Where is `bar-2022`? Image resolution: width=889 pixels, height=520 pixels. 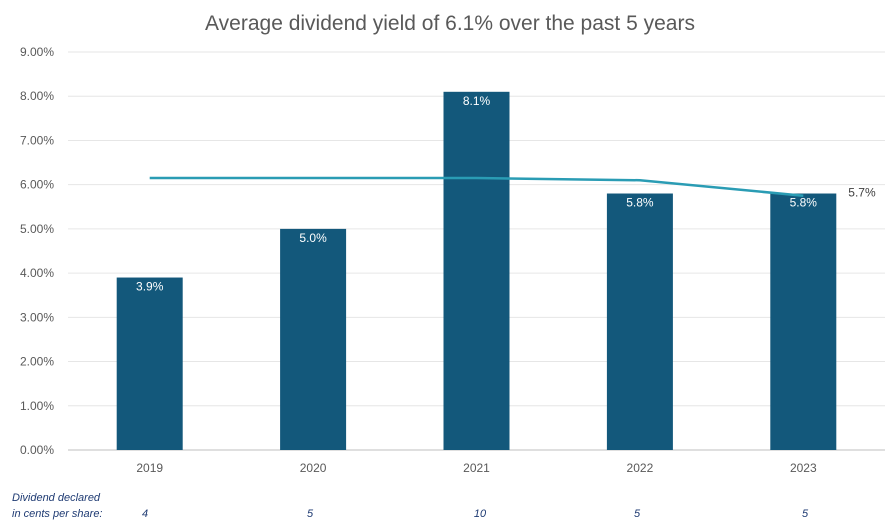
bar-2022 is located at coordinates (639, 321).